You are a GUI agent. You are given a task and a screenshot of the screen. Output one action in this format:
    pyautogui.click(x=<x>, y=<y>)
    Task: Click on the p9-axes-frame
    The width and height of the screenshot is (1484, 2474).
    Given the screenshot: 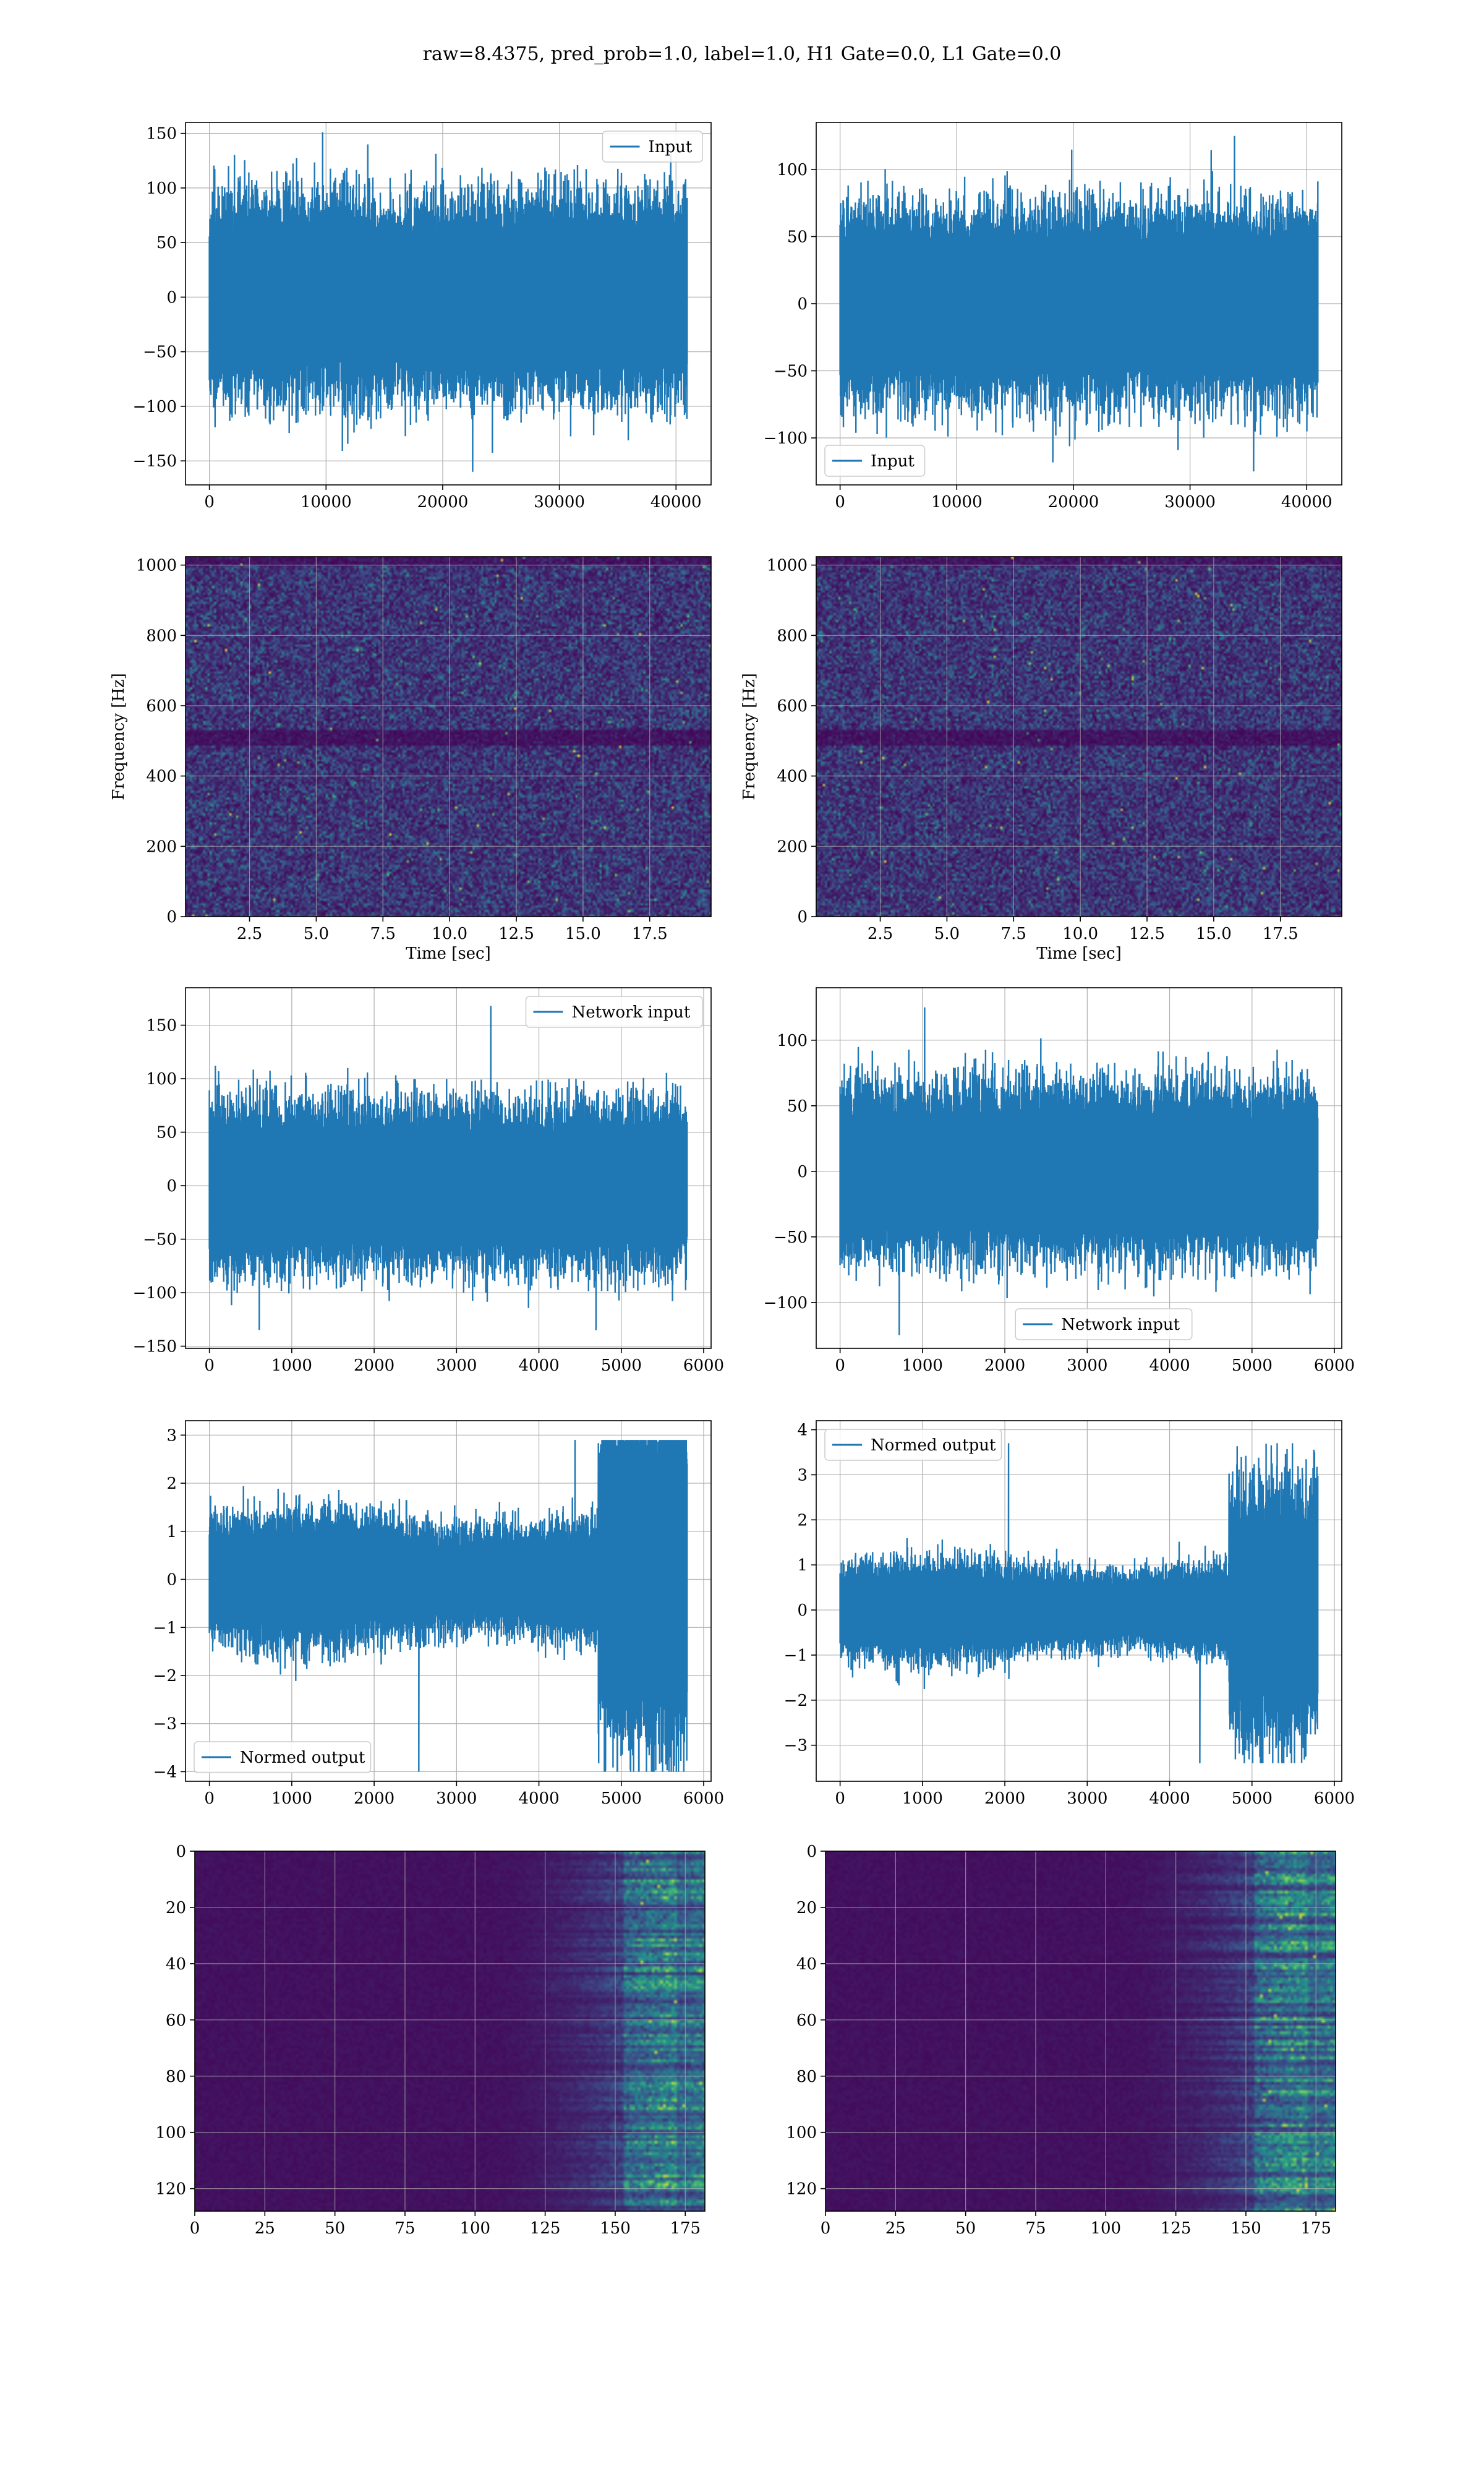 What is the action you would take?
    pyautogui.click(x=1080, y=2031)
    